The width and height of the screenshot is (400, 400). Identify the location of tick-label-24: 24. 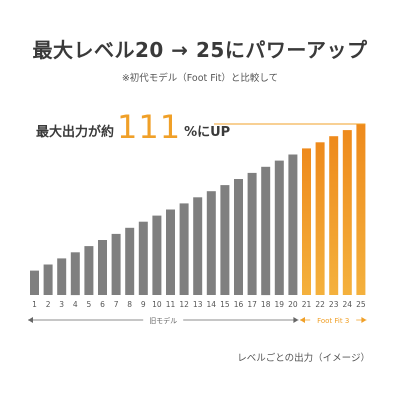
(348, 304).